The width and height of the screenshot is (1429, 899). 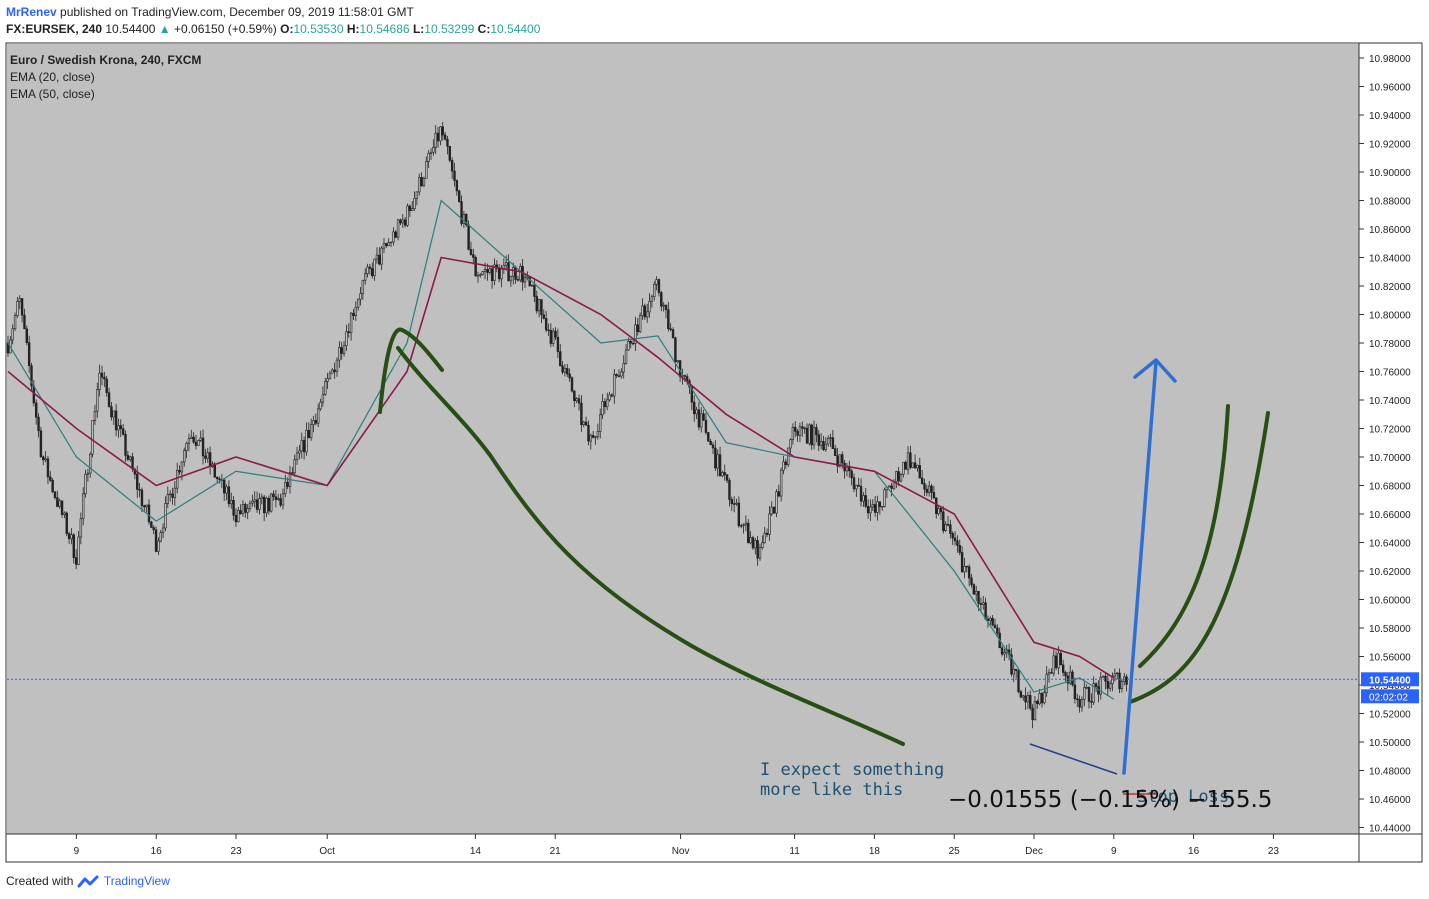 What do you see at coordinates (1390, 145) in the screenshot?
I see `y-tick-label: 10.92000` at bounding box center [1390, 145].